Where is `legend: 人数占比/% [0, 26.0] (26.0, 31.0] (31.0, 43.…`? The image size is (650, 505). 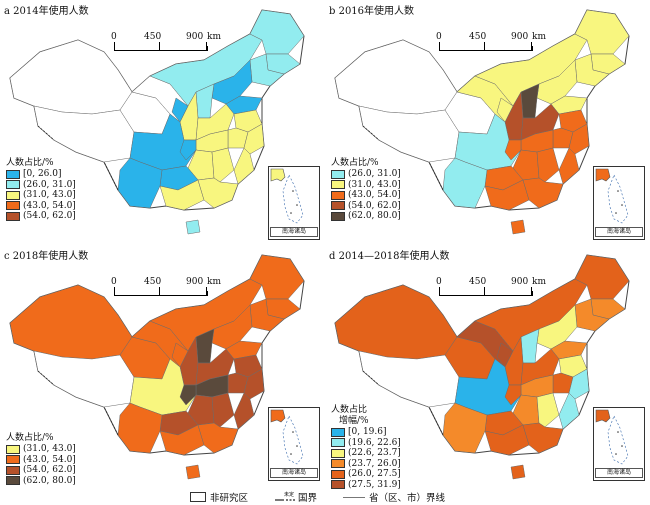
legend: 人数占比/% [0, 26.0] (26.0, 31.0] (31.0, 43.… is located at coordinates (41, 190).